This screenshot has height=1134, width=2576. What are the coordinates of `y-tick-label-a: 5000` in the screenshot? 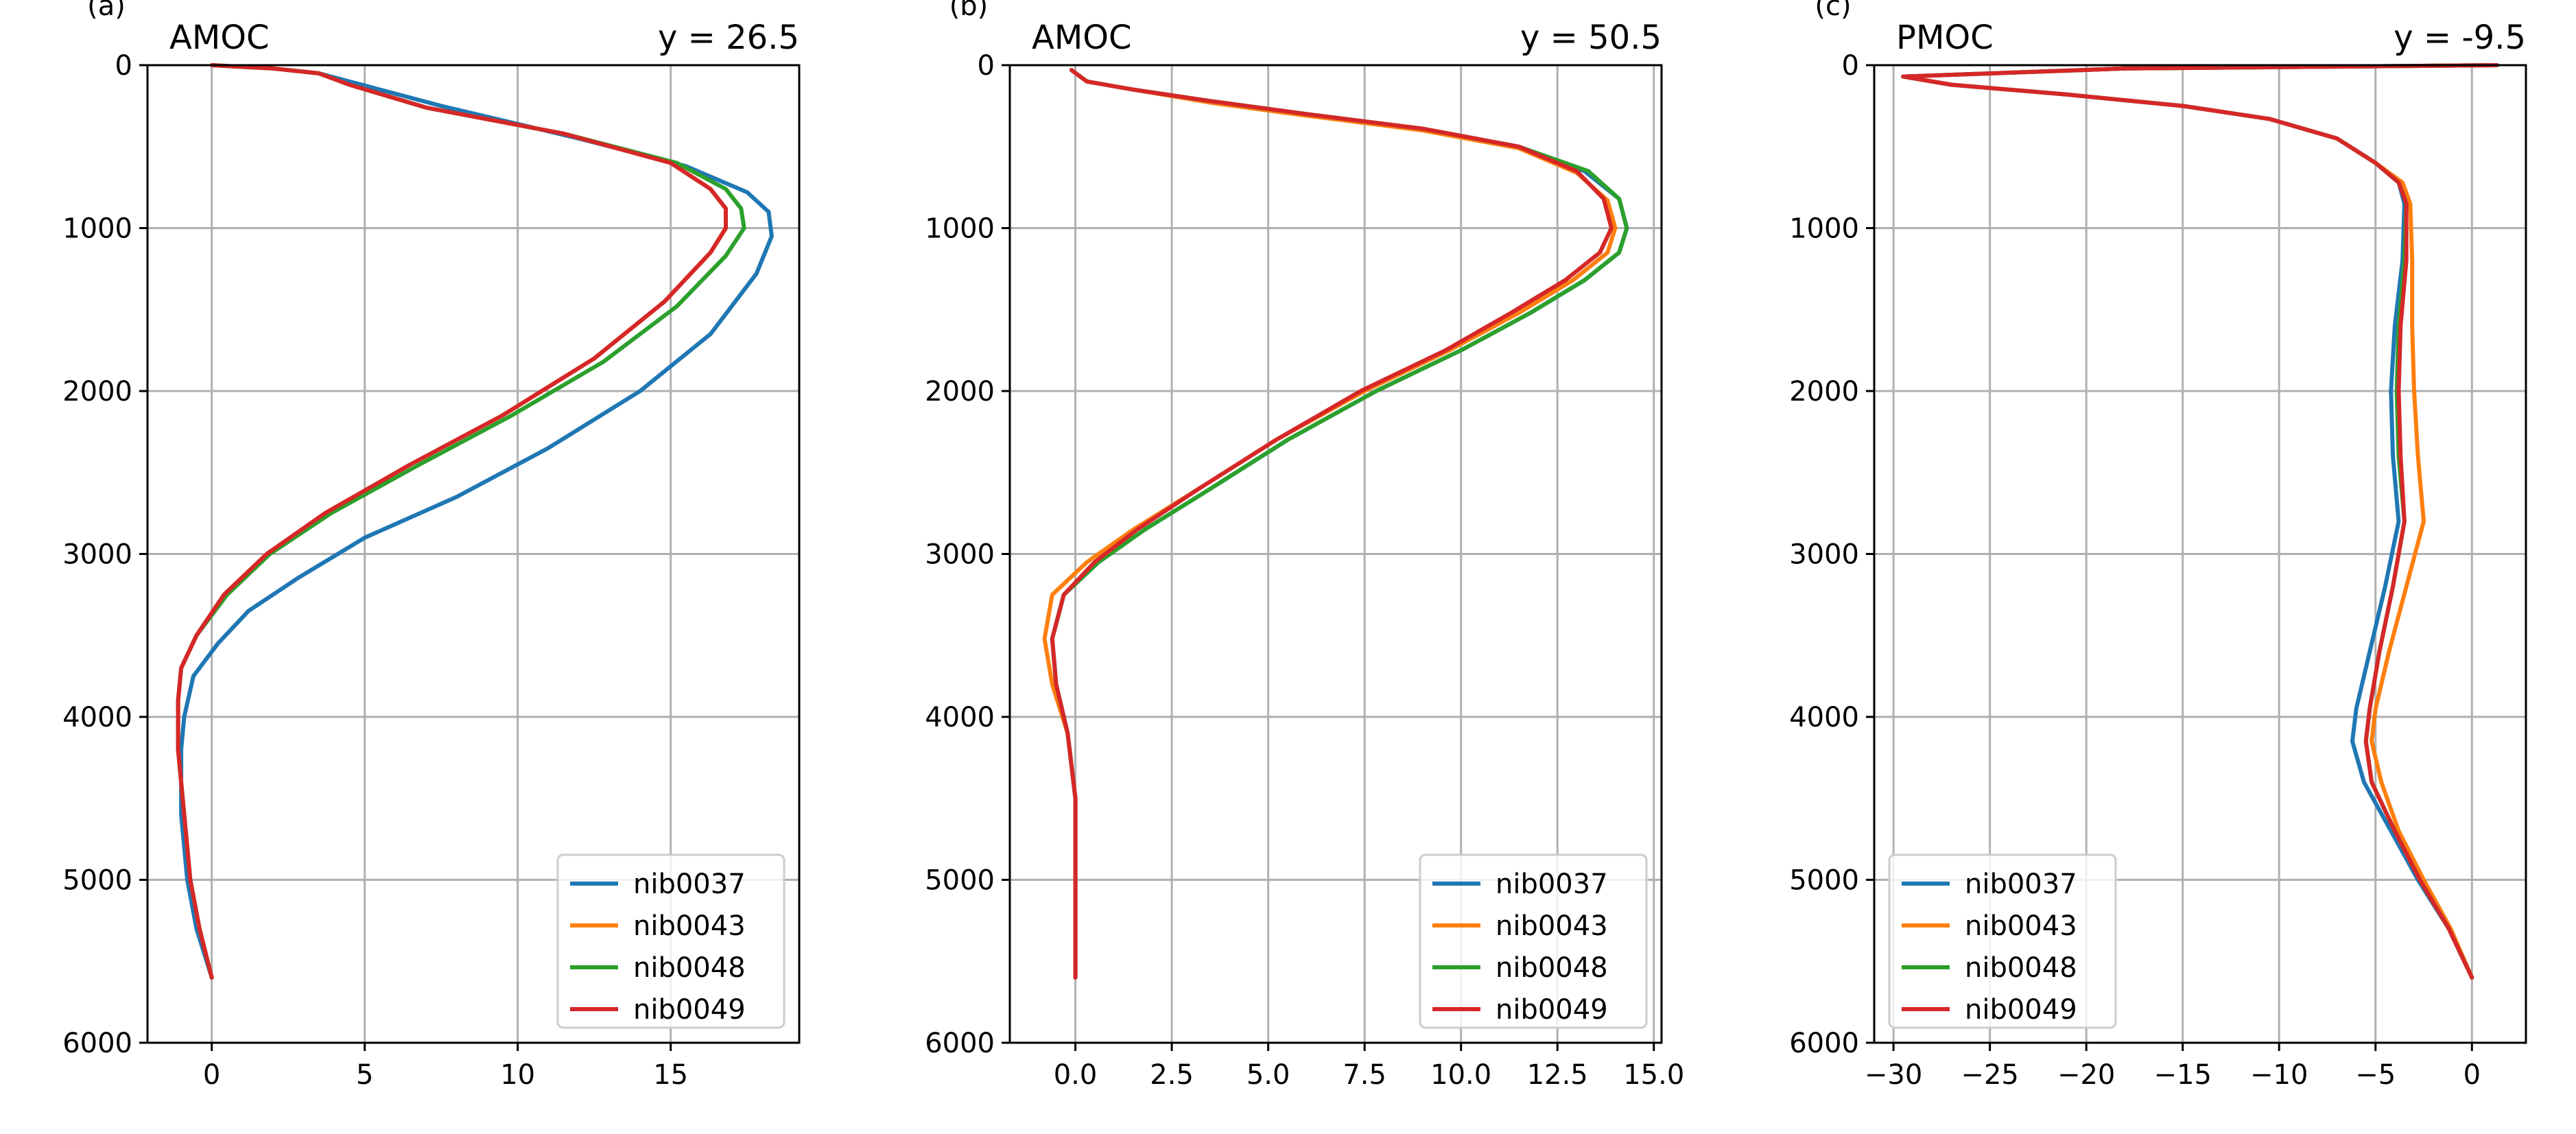 It's located at (97, 881).